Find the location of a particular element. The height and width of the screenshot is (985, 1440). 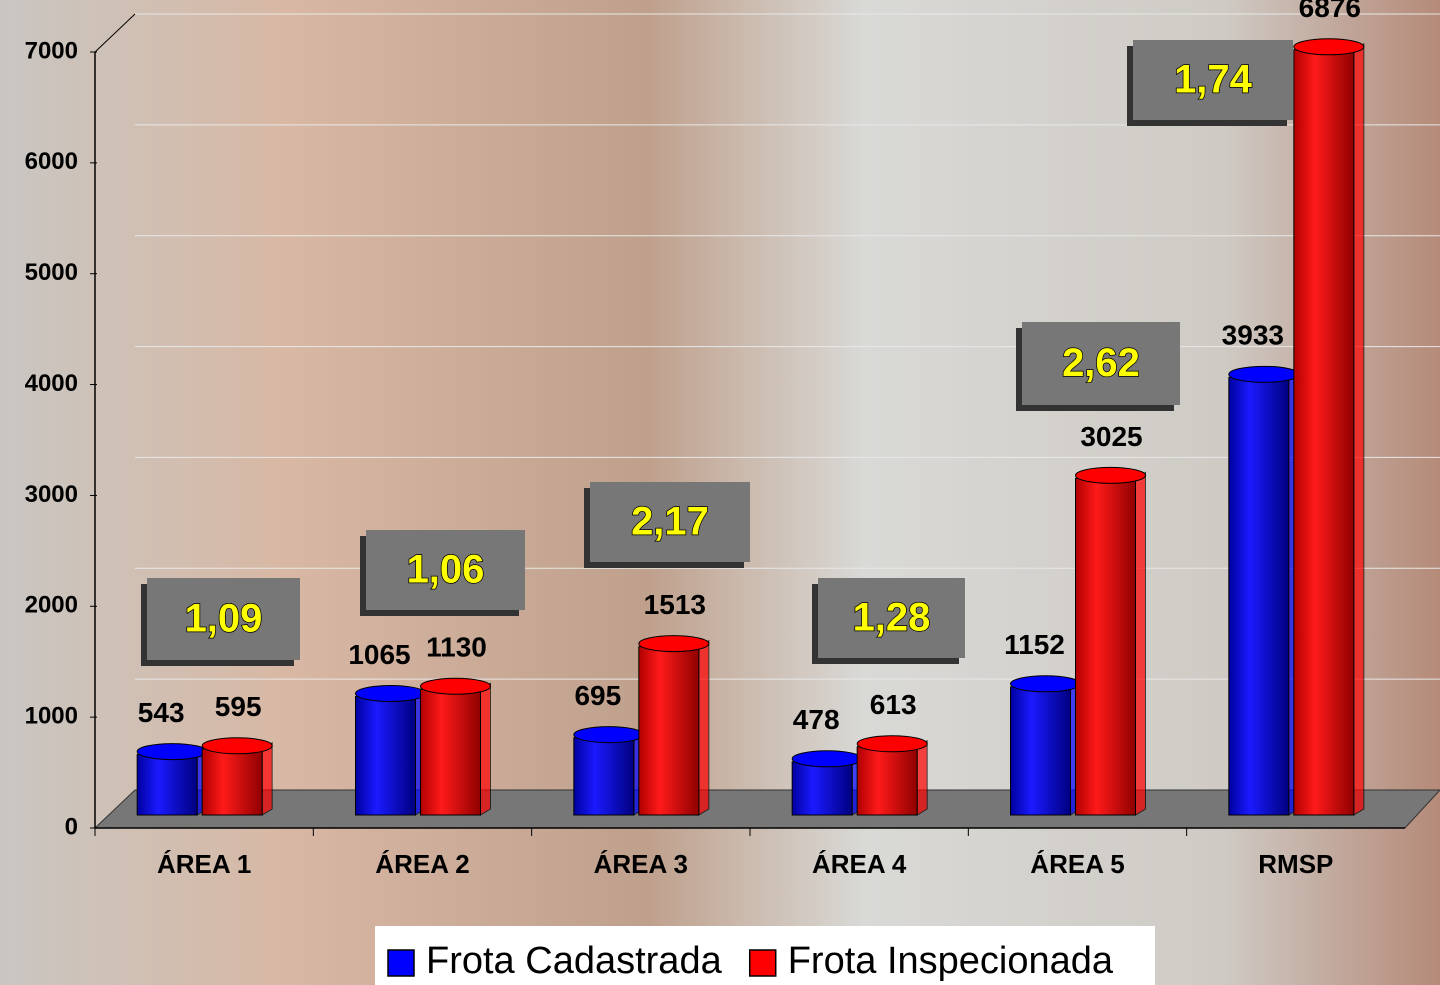

y-tick-label: 1000 is located at coordinates (51, 715).